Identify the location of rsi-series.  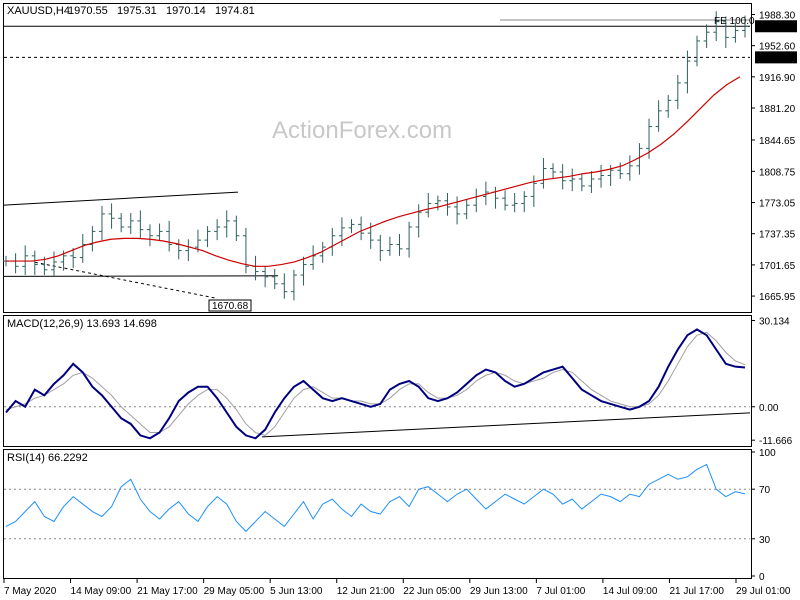
(377, 501).